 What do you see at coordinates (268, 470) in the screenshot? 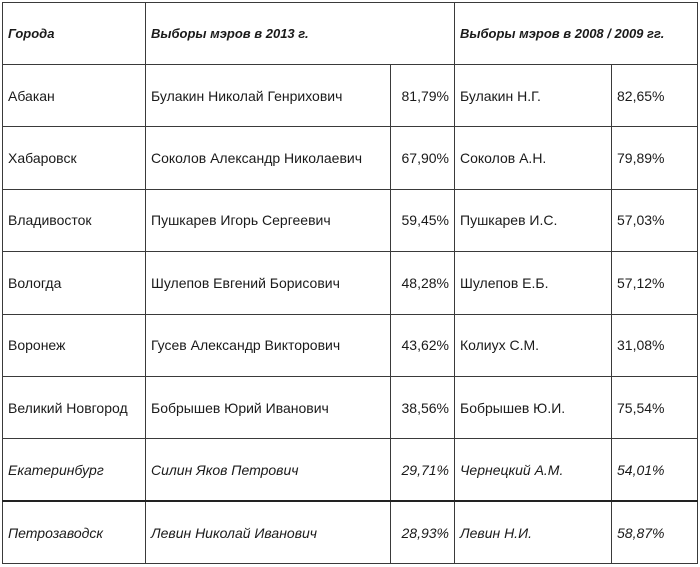
I see `mayor-2013-cell: Силин Яков Петрович` at bounding box center [268, 470].